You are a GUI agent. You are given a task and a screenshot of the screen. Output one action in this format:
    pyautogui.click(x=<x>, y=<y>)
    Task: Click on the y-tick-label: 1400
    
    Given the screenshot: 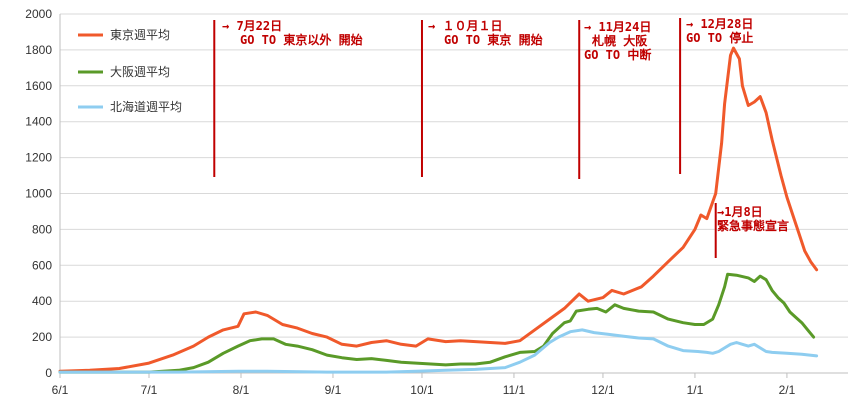 What is the action you would take?
    pyautogui.click(x=38, y=122)
    